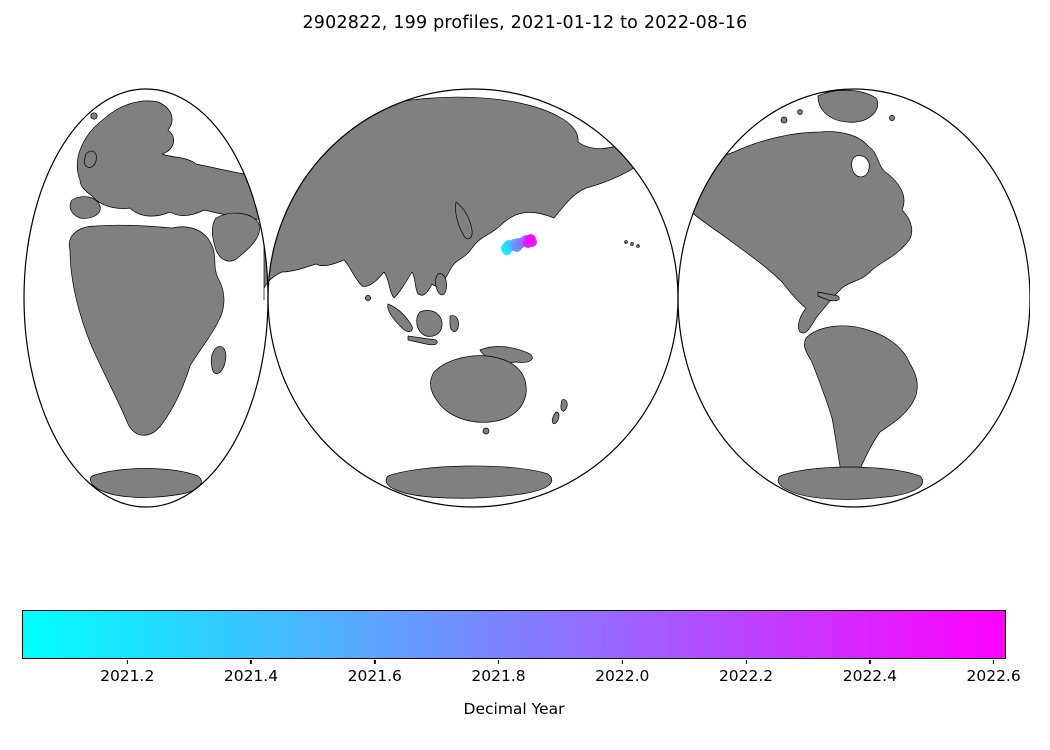  What do you see at coordinates (622, 672) in the screenshot?
I see `colorbar-tick: 2022.0` at bounding box center [622, 672].